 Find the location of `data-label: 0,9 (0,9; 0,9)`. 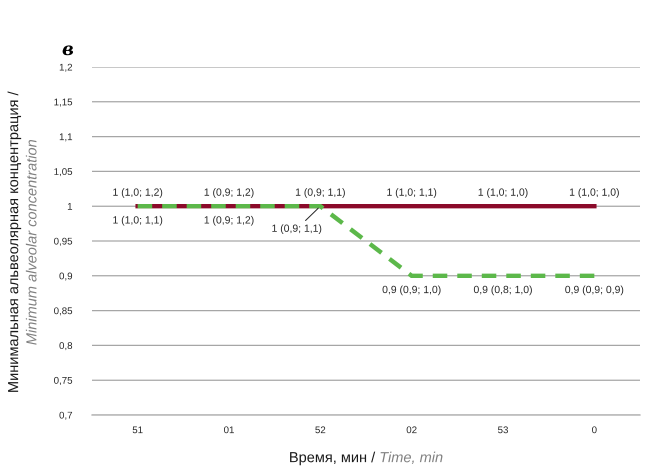

data-label: 0,9 (0,9; 0,9) is located at coordinates (594, 291).